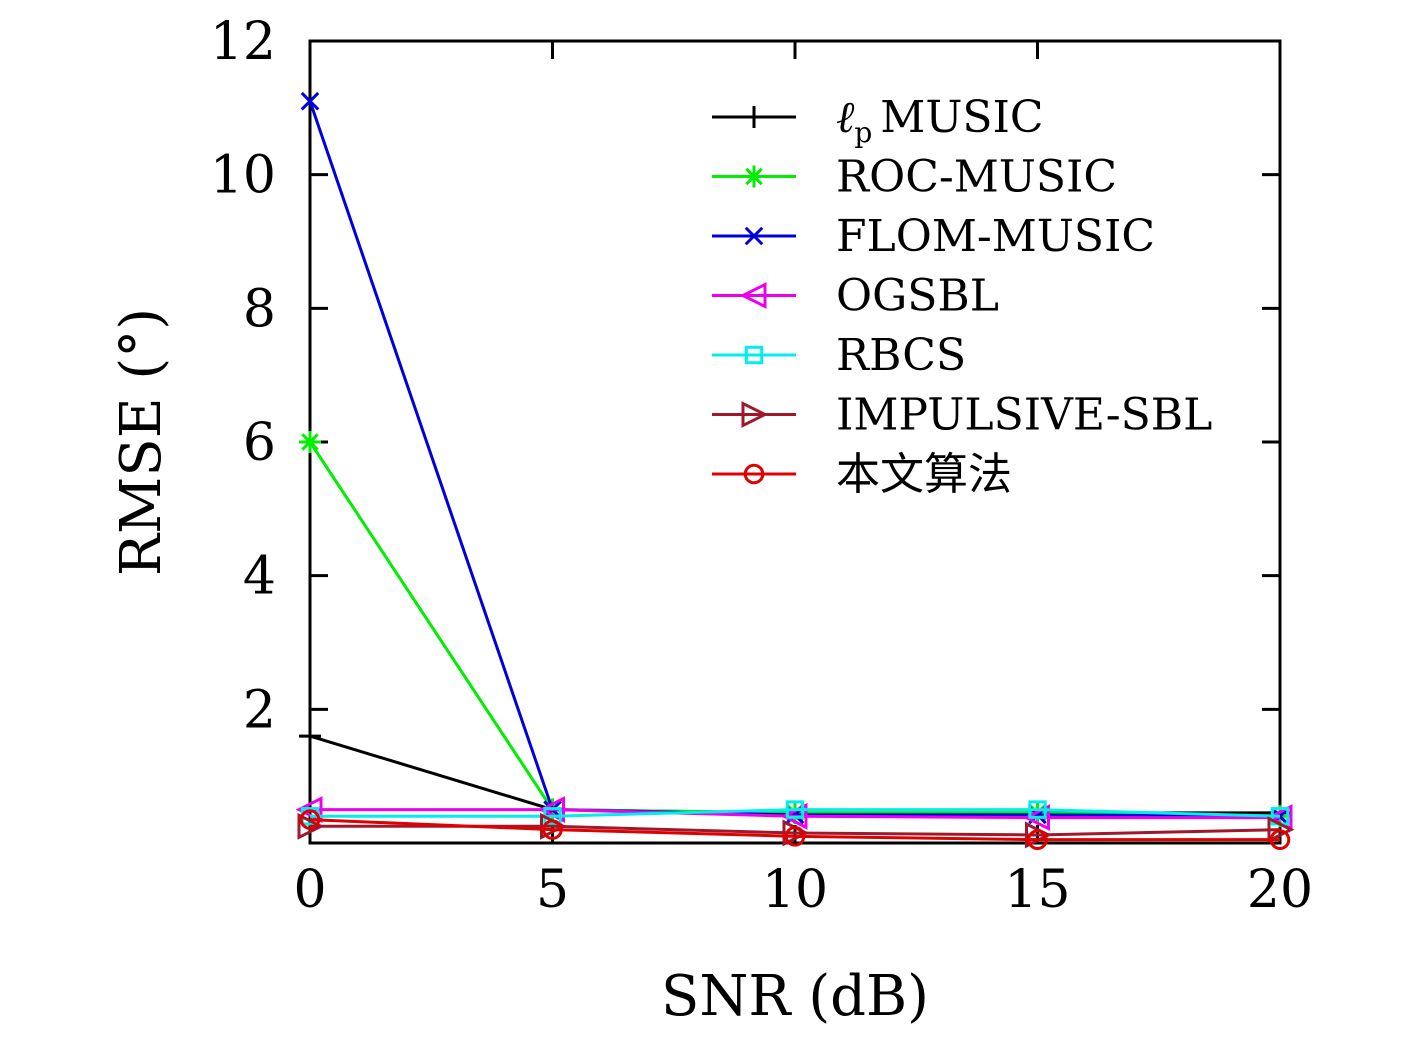 This screenshot has width=1417, height=1039. What do you see at coordinates (795, 890) in the screenshot?
I see `x-tick-label: 10` at bounding box center [795, 890].